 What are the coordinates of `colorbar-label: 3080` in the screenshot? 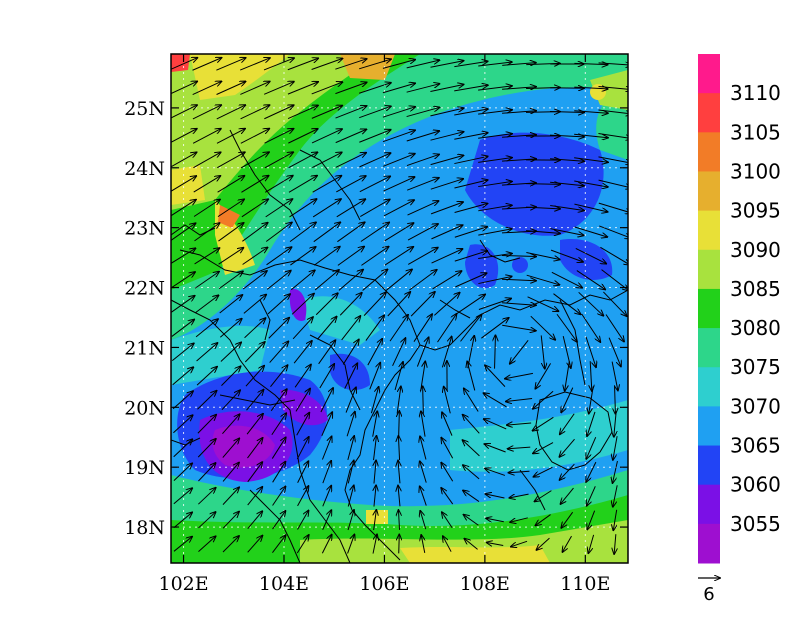 It's located at (755, 328).